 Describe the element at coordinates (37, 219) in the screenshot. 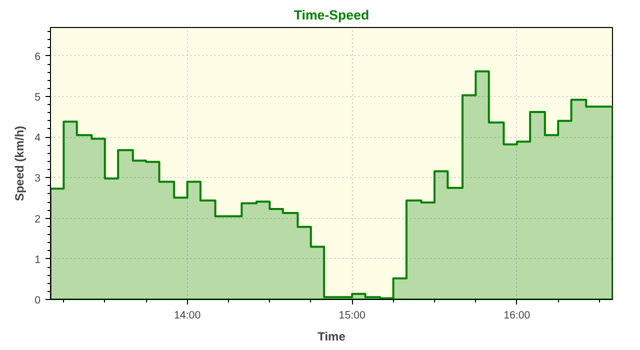

I see `y-tick-label: 2` at that location.